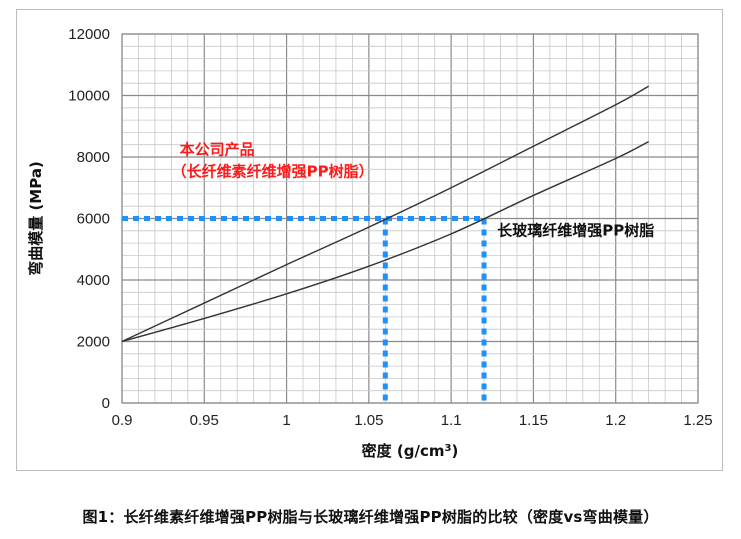 The width and height of the screenshot is (741, 539). What do you see at coordinates (413, 190) in the screenshot?
I see `annotations: 本公司产品（长纤维素纤维增强PP树脂） 长玻璃纤维增强PP树脂` at bounding box center [413, 190].